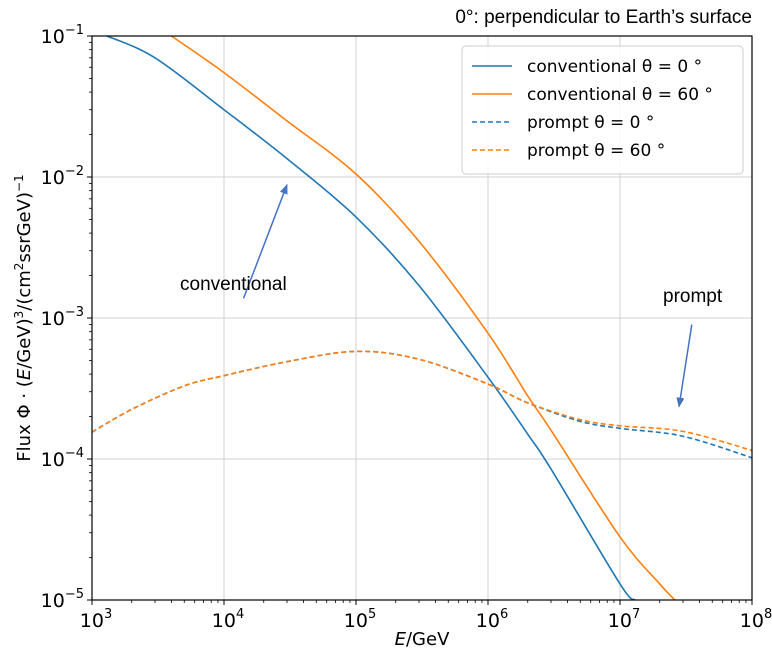  What do you see at coordinates (62, 458) in the screenshot?
I see `y-tick-label: 10⁻⁴` at bounding box center [62, 458].